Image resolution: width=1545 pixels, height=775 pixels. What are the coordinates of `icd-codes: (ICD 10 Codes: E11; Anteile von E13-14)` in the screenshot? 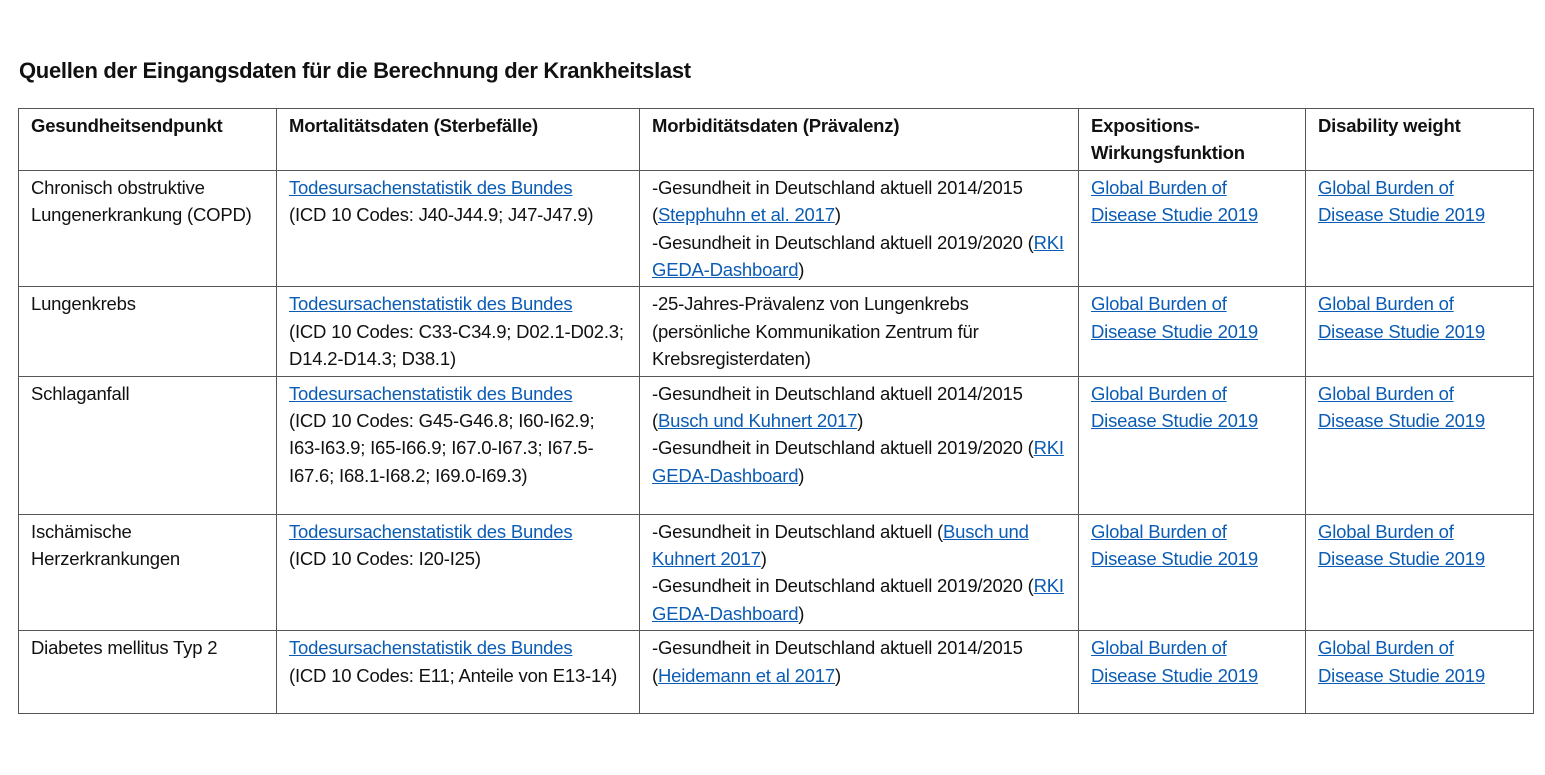 It's located at (453, 675).